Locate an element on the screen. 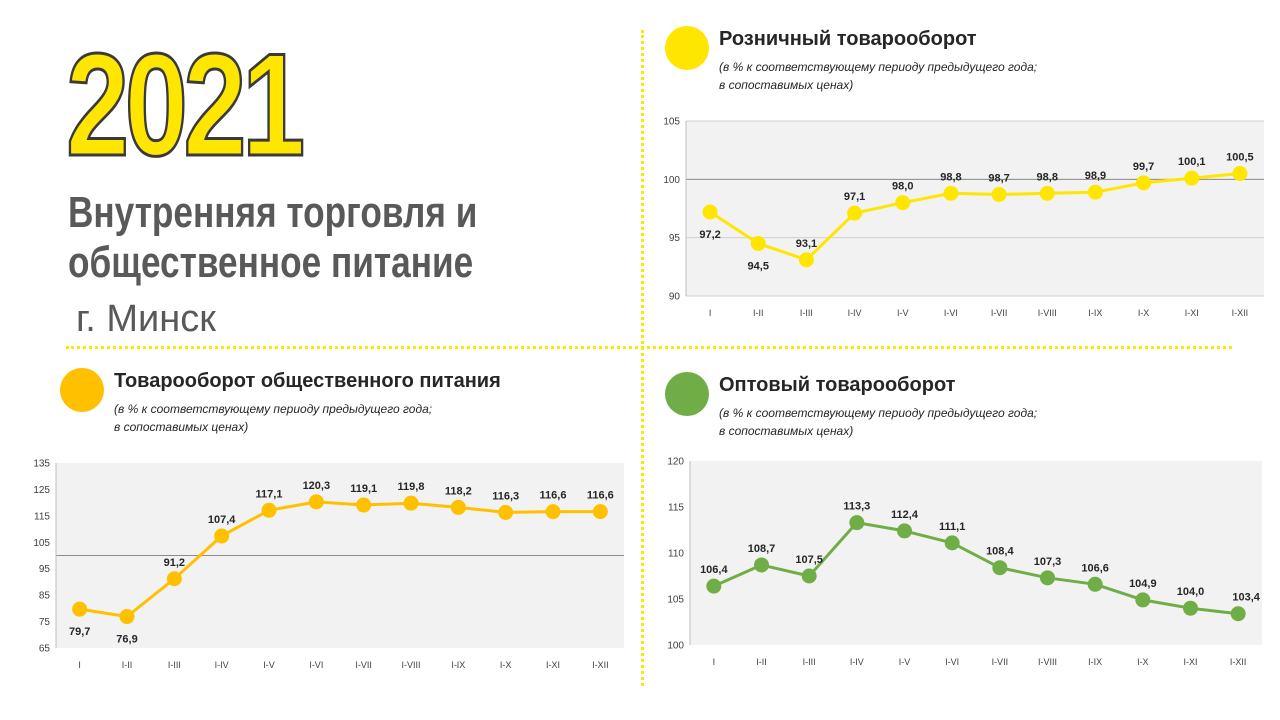 The image size is (1280, 720). wholesale-y-tick-label: 120 is located at coordinates (675, 462).